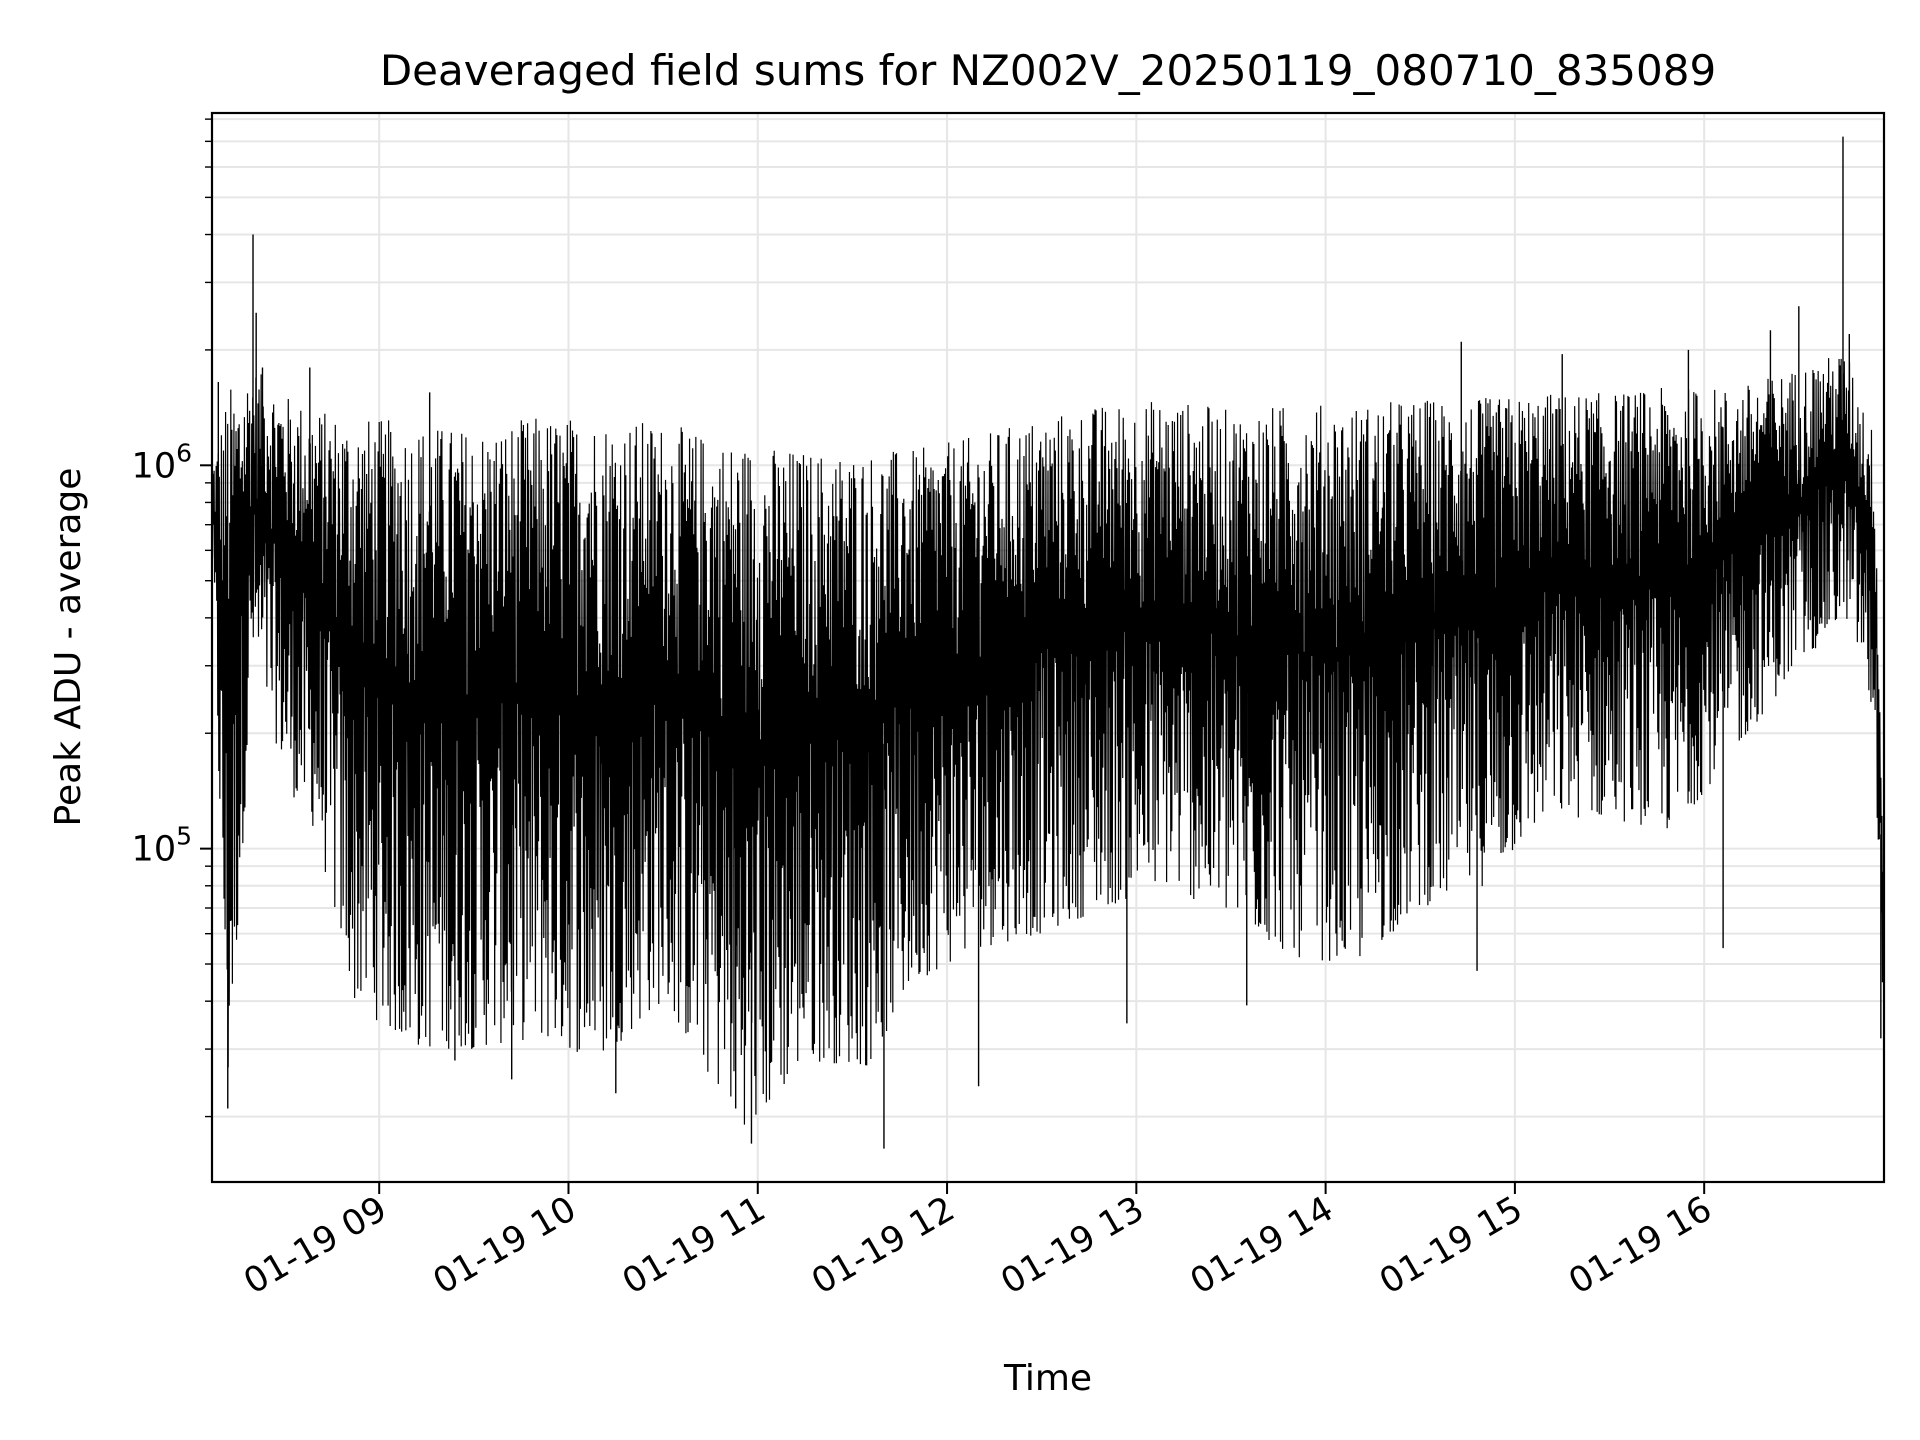 The width and height of the screenshot is (1920, 1440). I want to click on y-tick-label: 10⁶, so click(162, 462).